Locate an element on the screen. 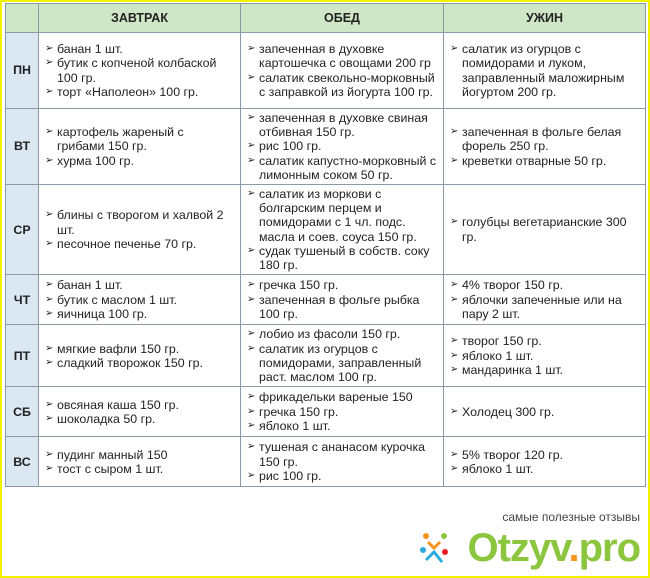  cell-dinner: 5% творог 120 гр.яблоко 1 шт. is located at coordinates (544, 462).